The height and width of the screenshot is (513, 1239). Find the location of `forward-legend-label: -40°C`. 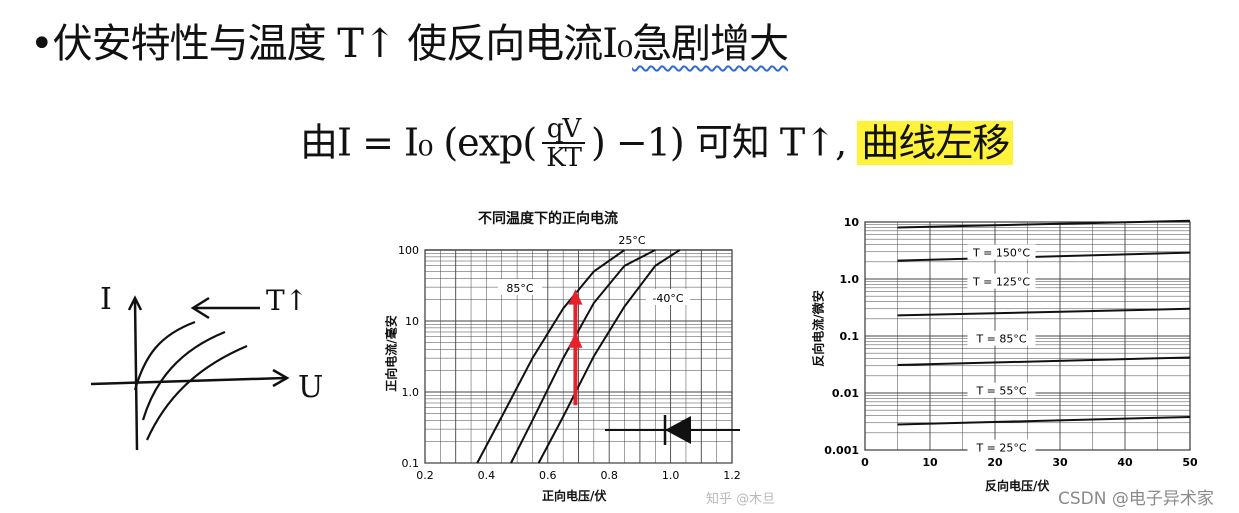

forward-legend-label: -40°C is located at coordinates (667, 298).